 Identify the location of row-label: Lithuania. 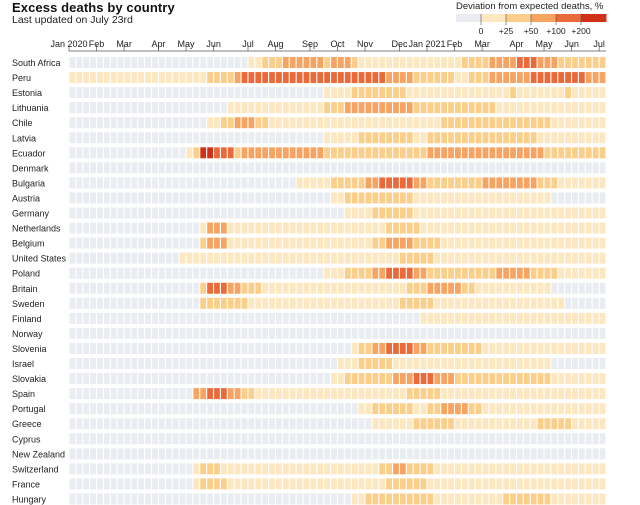
(30, 108).